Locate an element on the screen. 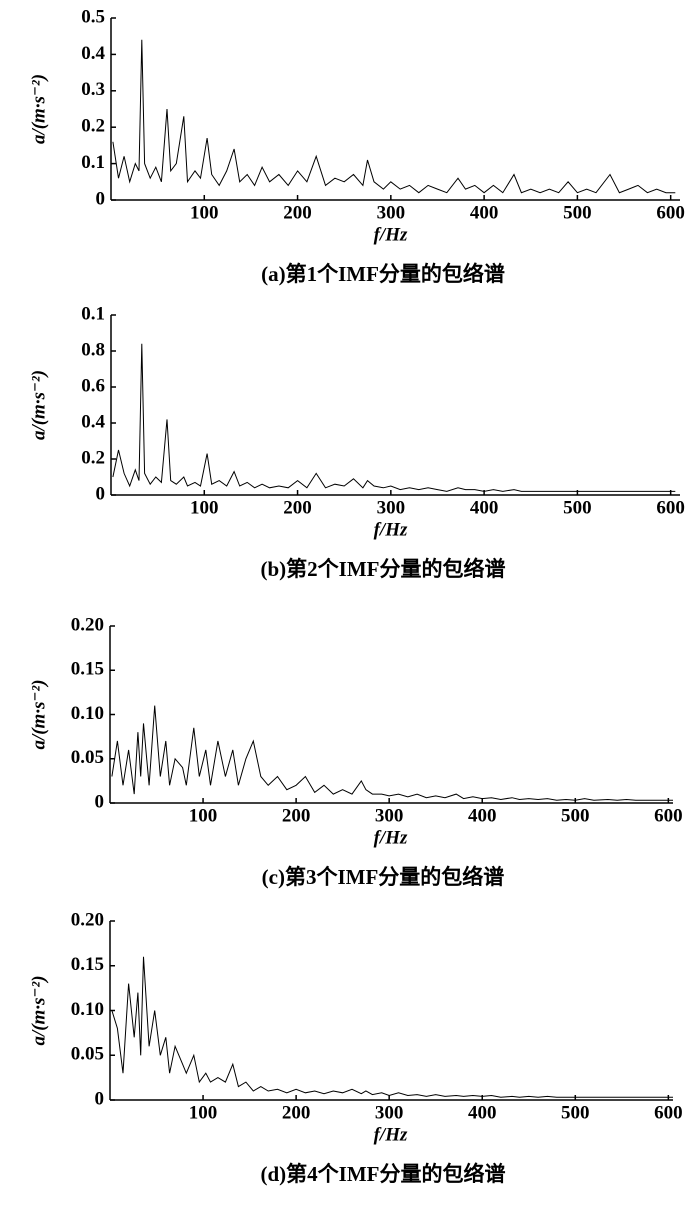 This screenshot has width=700, height=1219. y-tick-label: 0.6 is located at coordinates (93, 385).